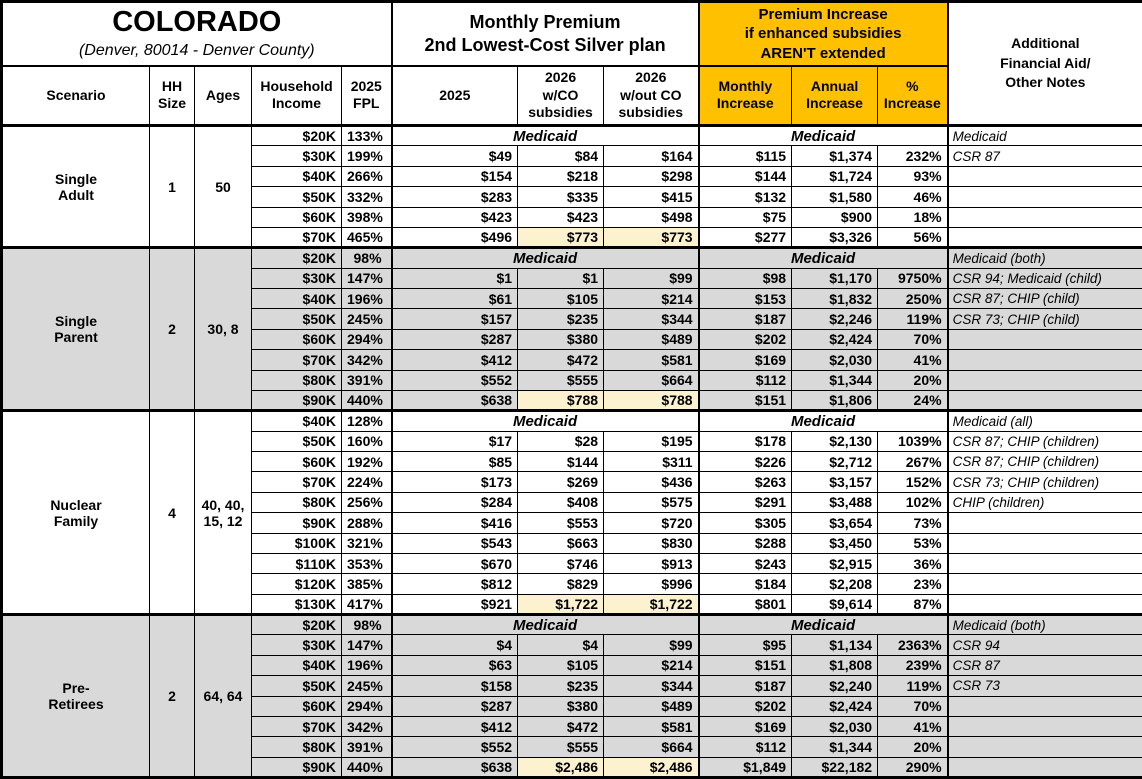  Describe the element at coordinates (745, 645) in the screenshot. I see `monthly-increase-cell: $95` at that location.